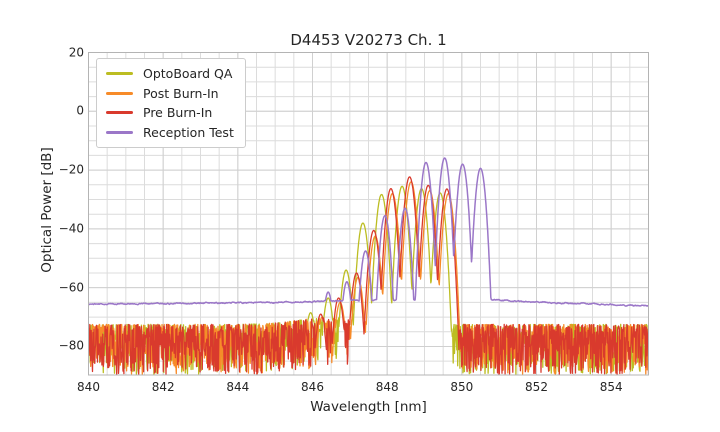 This screenshot has width=720, height=432. I want to click on x-tick-label: 846, so click(312, 387).